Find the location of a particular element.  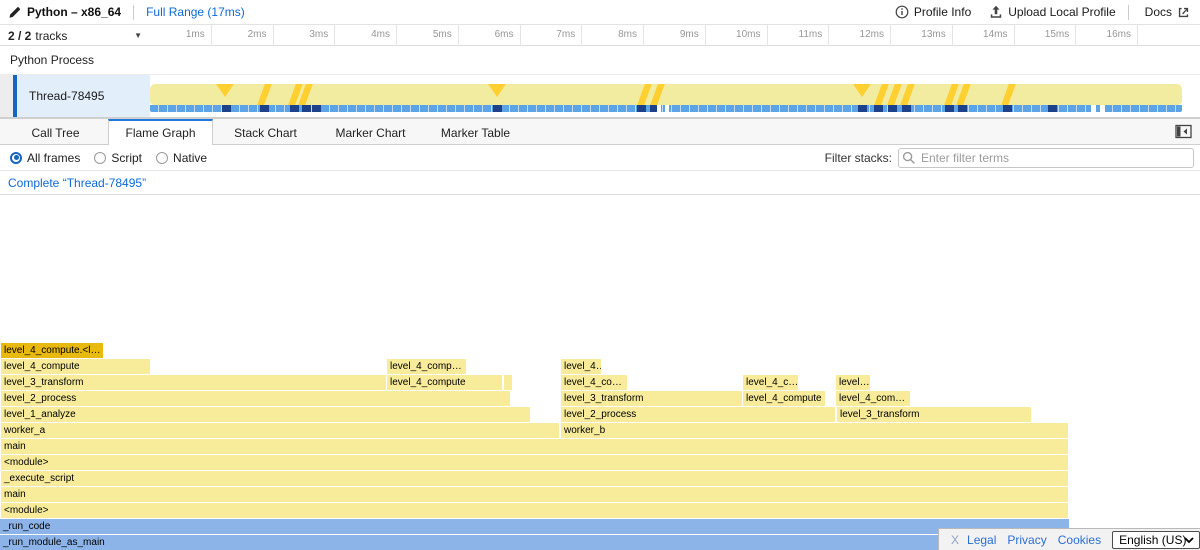

full-range-link: Full Range (17ms) is located at coordinates (195, 12).